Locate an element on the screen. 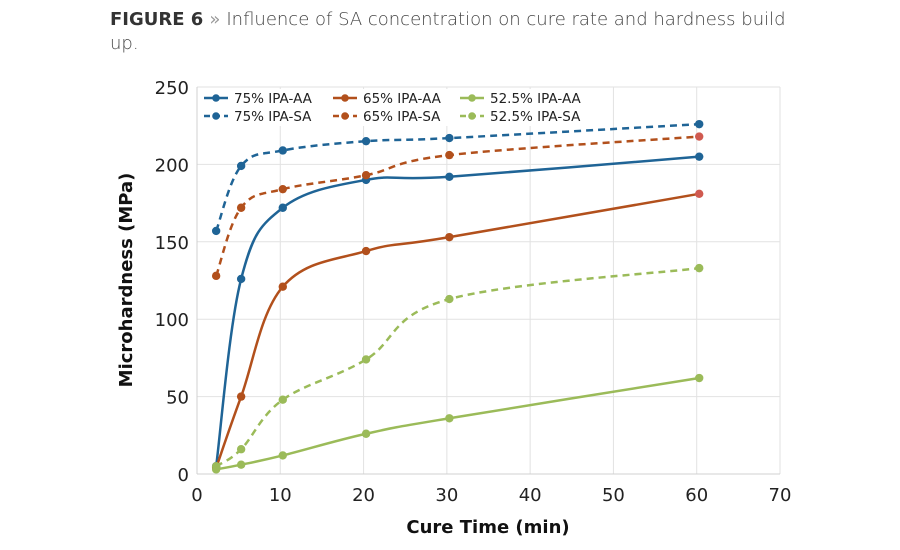 This screenshot has width=900, height=550. y-tick-label: 200 is located at coordinates (172, 165).